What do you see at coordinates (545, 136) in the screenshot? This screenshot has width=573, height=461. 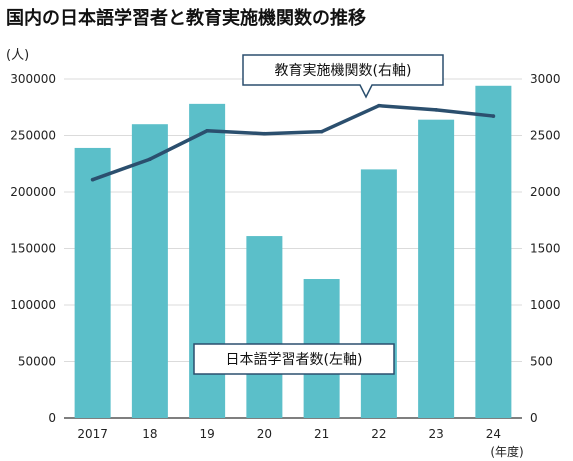 I see `right-tick-label: 2500` at bounding box center [545, 136].